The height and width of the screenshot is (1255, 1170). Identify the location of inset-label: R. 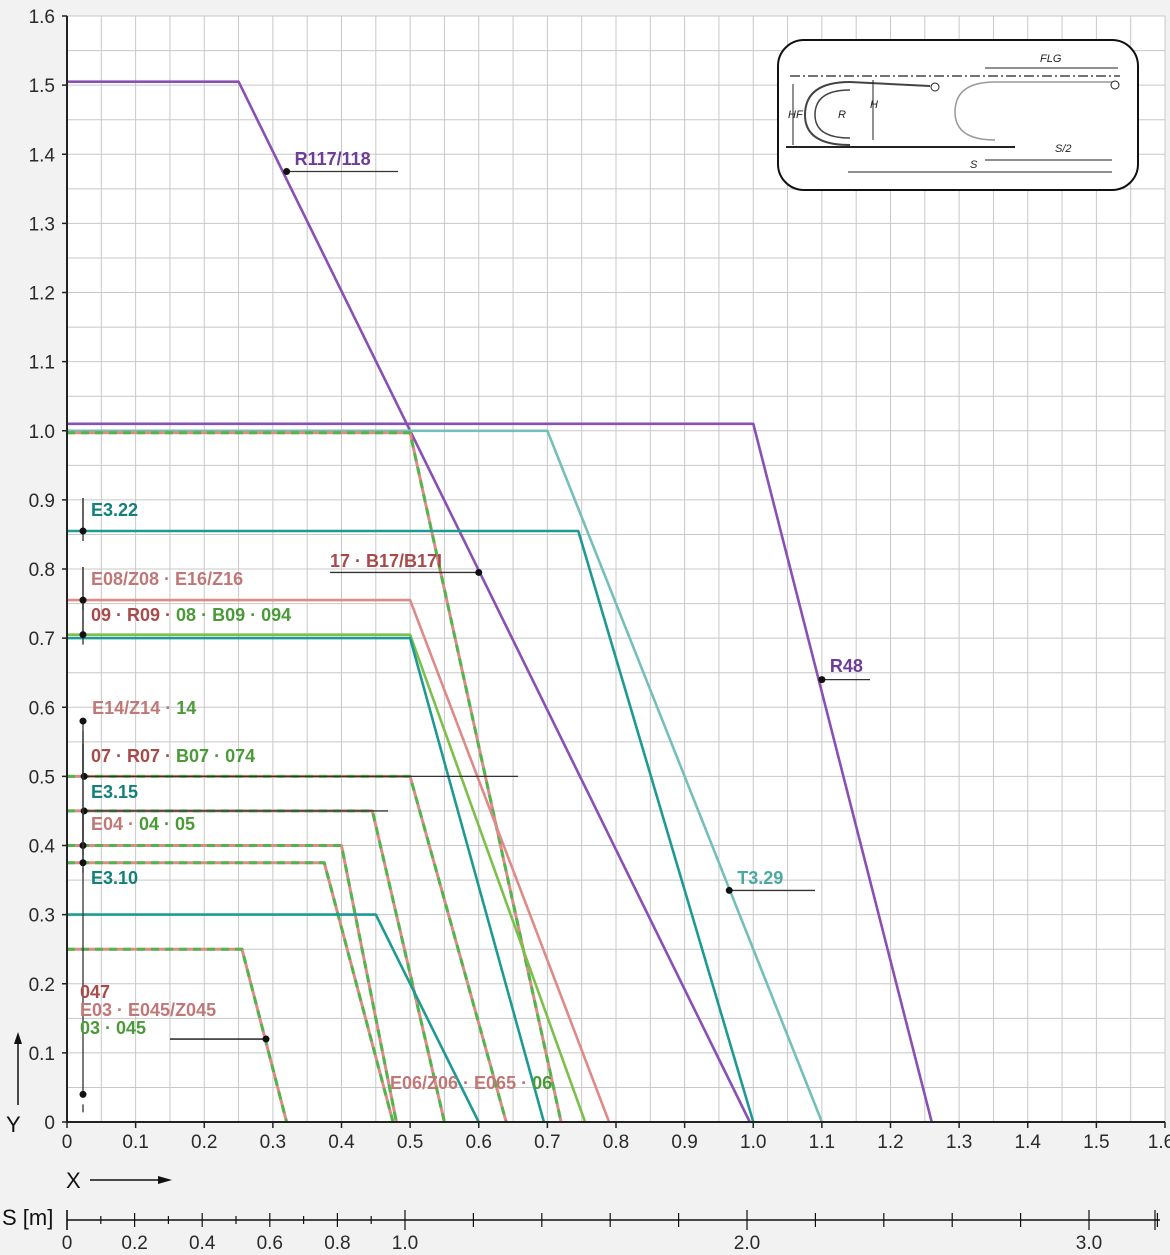
(842, 115).